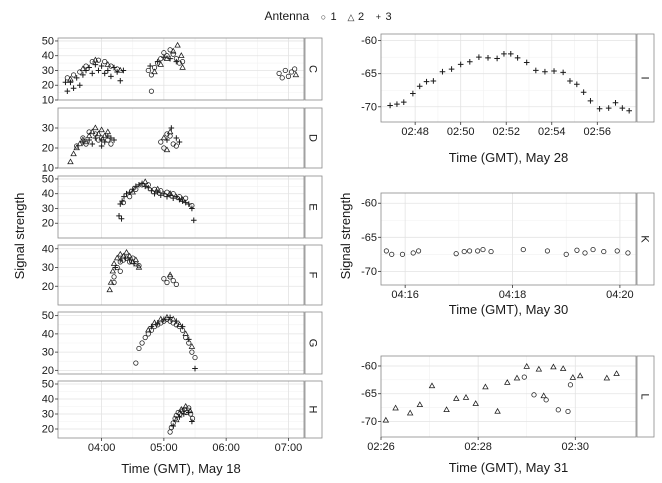  I want to click on legend-label-3: 3, so click(388, 17).